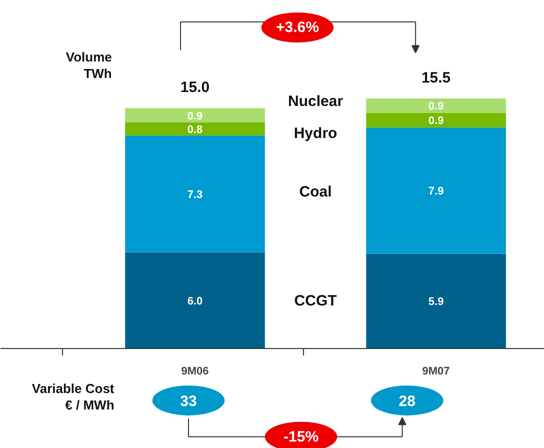  Describe the element at coordinates (188, 401) in the screenshot. I see `text: 33` at that location.